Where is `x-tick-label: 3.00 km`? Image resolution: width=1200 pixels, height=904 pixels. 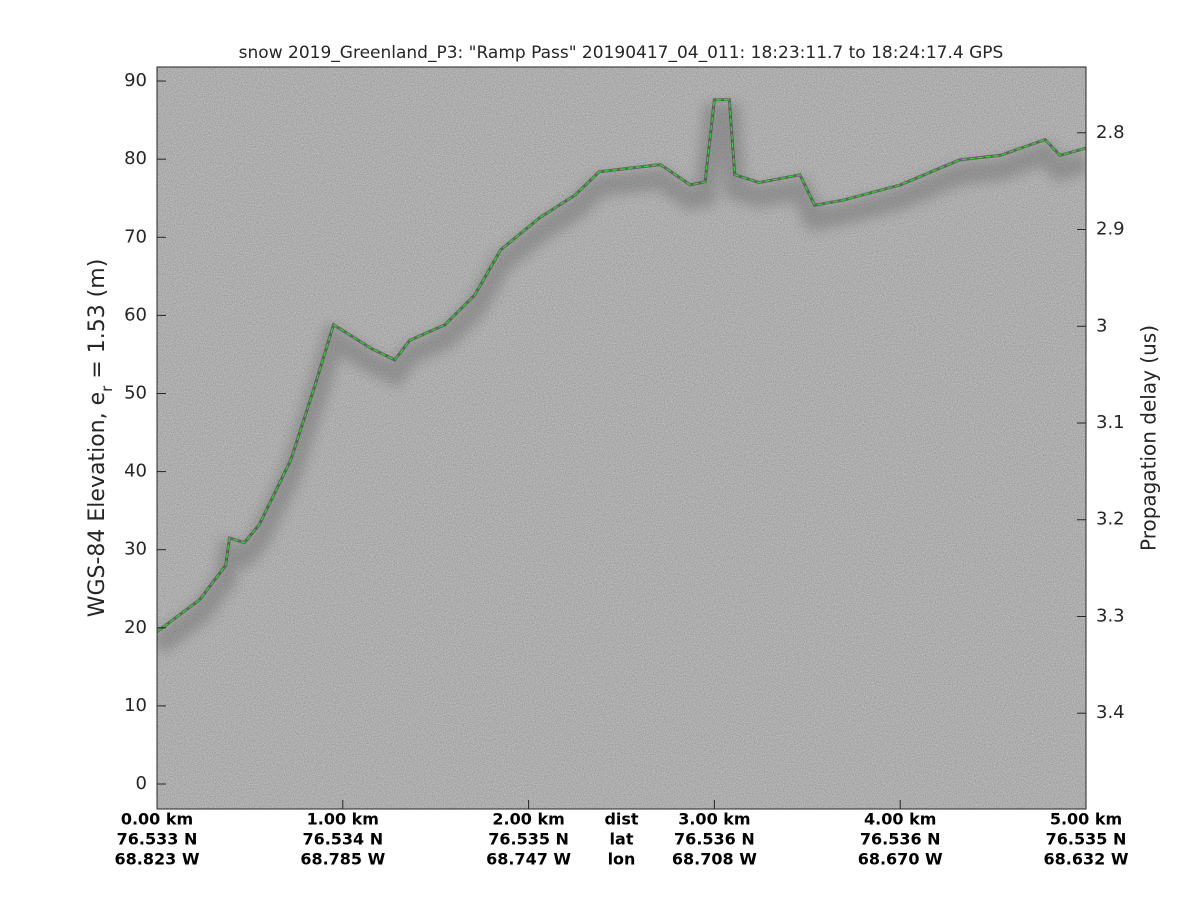 x-tick-label: 3.00 km is located at coordinates (714, 819).